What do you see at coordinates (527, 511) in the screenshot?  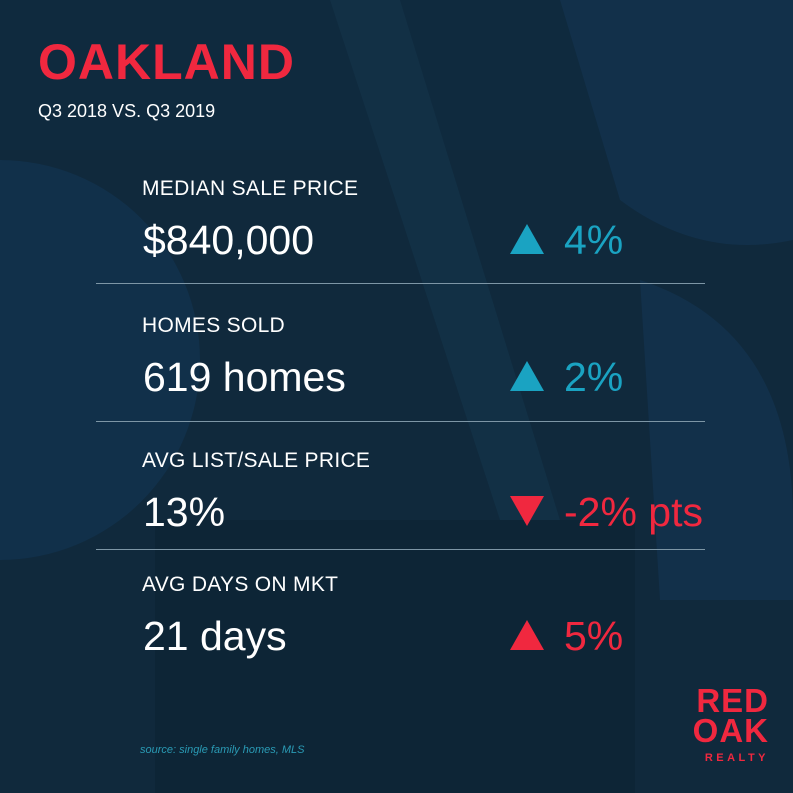 I see `triangle-down-icon` at bounding box center [527, 511].